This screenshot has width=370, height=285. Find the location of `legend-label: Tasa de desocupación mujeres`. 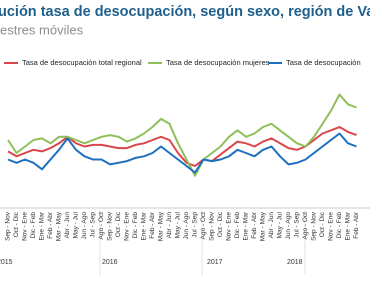

legend-label: Tasa de desocupación mujeres is located at coordinates (218, 62).